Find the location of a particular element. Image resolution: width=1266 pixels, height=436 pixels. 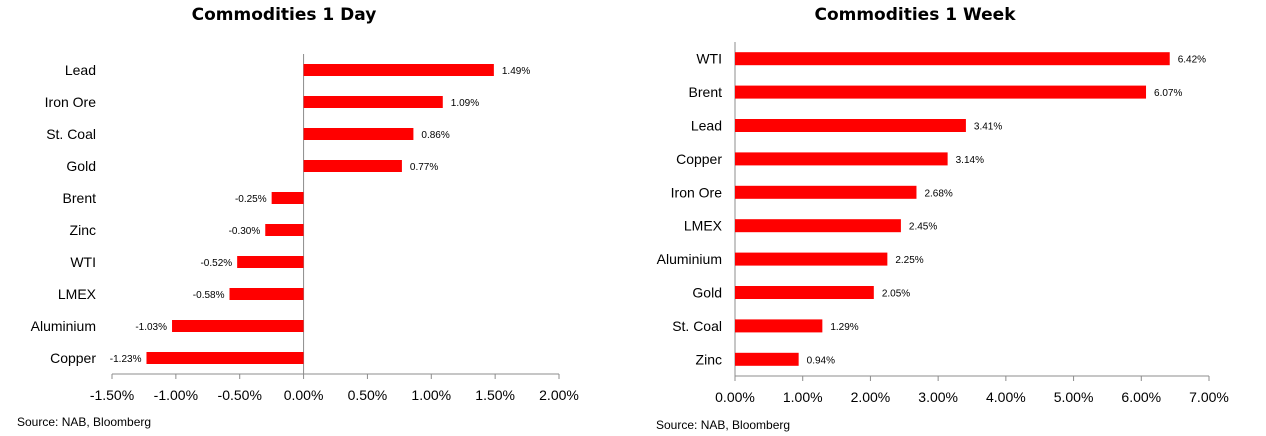

chart-title: Commodities 1 Day is located at coordinates (284, 15).